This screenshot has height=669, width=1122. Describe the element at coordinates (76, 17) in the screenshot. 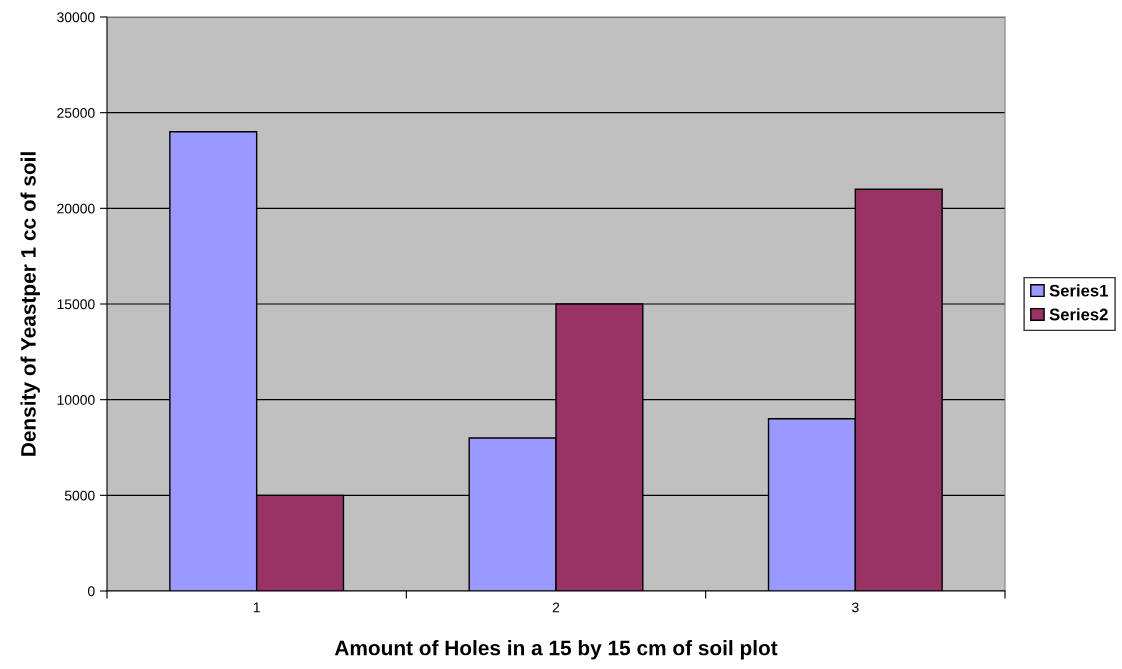

I see `y-tick-label: 30000` at that location.